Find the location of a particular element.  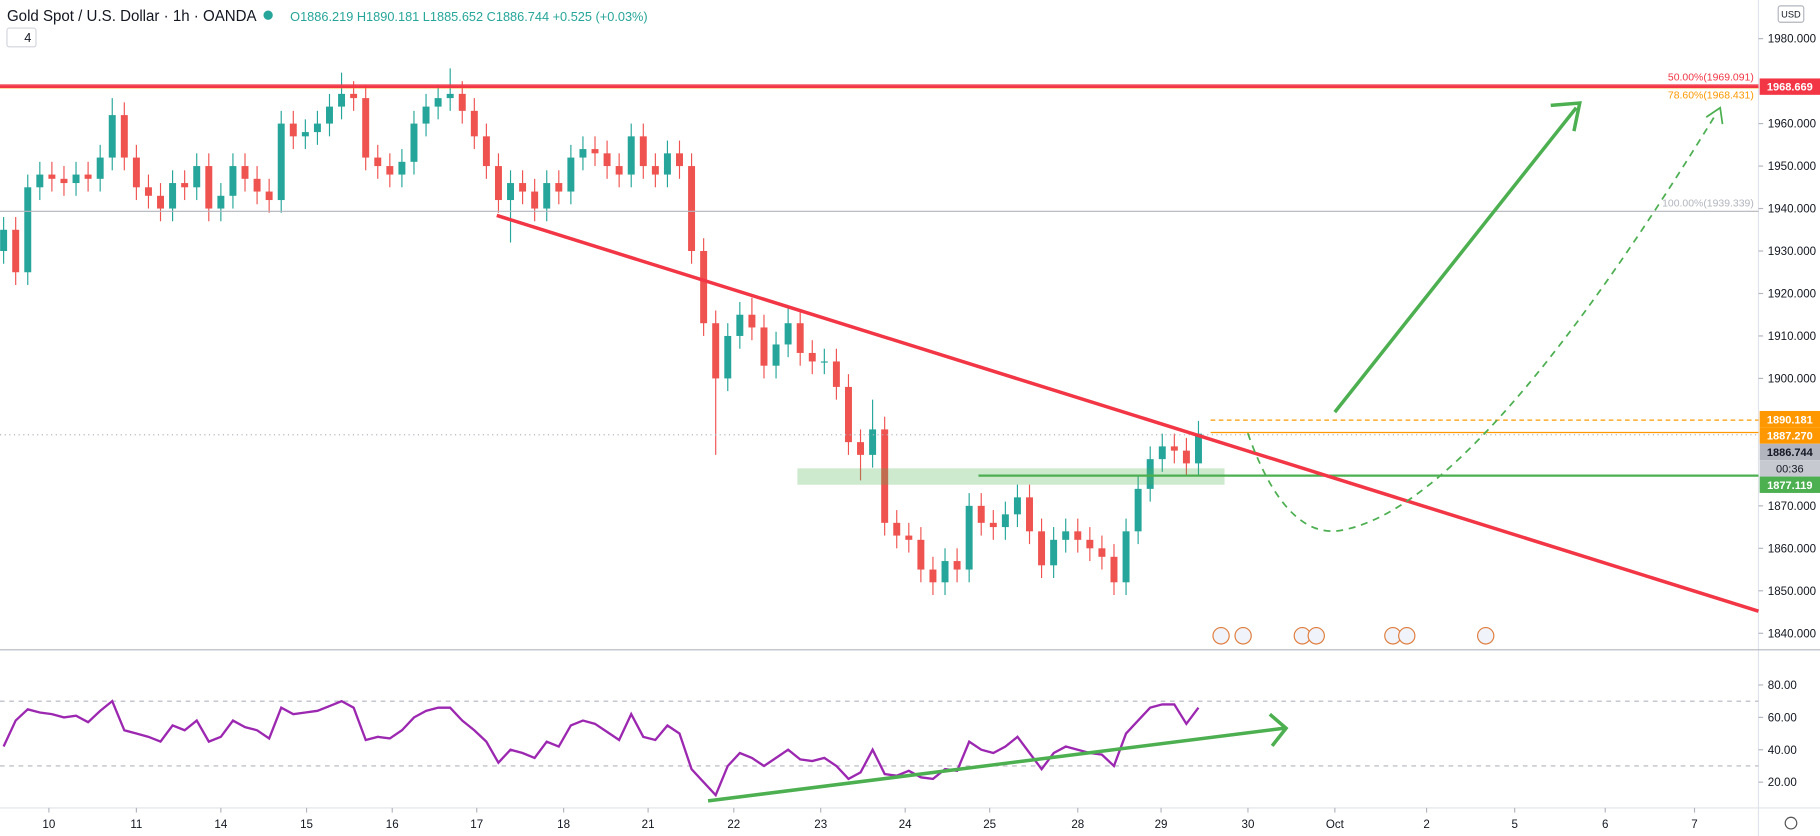

price-label: 1887.270 is located at coordinates (1790, 437).